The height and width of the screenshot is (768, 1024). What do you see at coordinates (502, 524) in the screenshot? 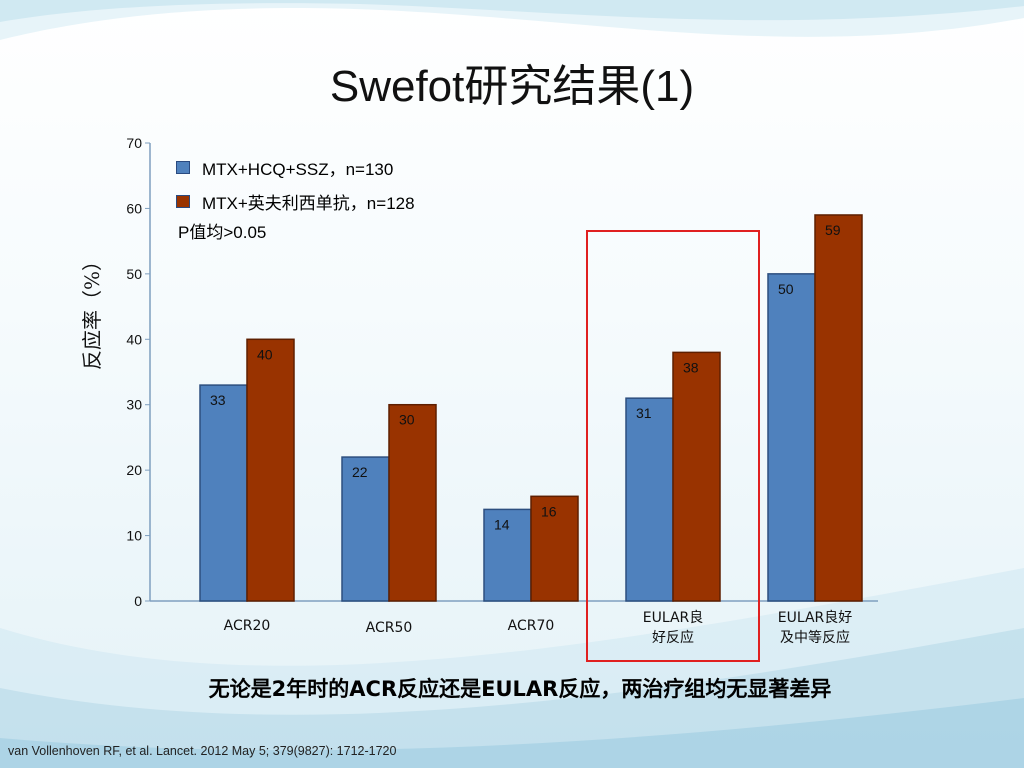
I see `data-label: 14` at bounding box center [502, 524].